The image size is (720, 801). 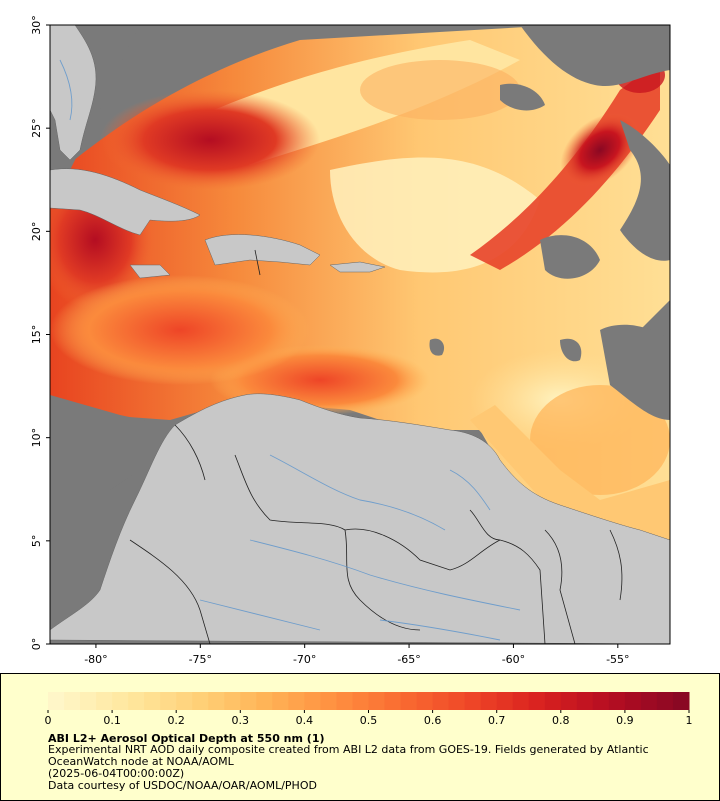 I want to click on colorbar: 0 0.1 0.2 0.3 0.4 0.5 0.6 0.7 0.8 0.9 1, so click(x=369, y=709).